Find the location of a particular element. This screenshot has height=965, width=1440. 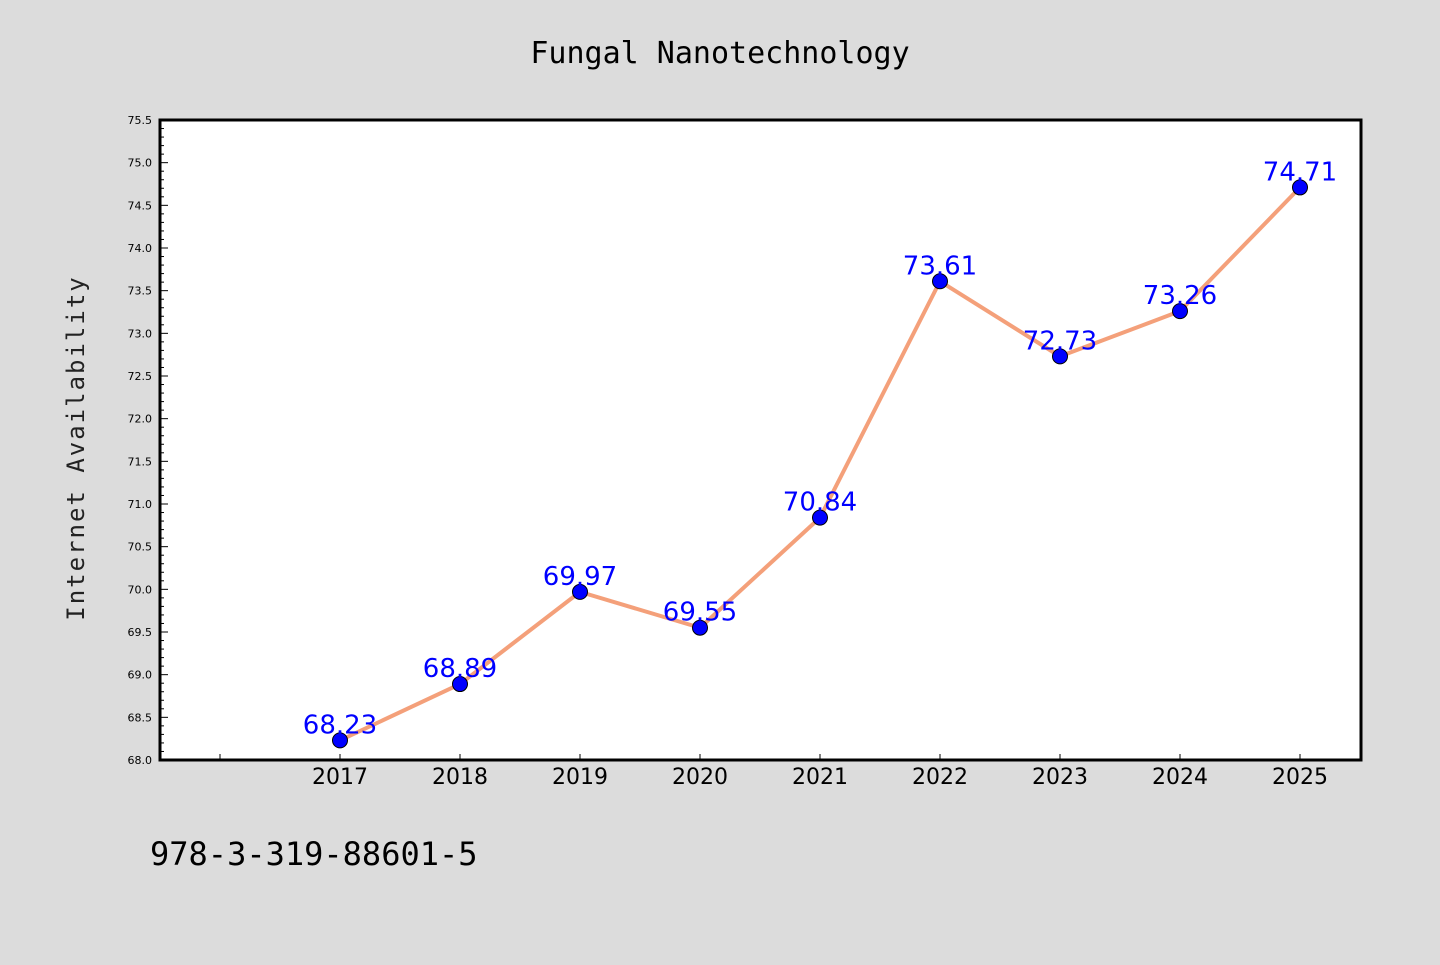

x-tick-label: 2022 is located at coordinates (940, 777).